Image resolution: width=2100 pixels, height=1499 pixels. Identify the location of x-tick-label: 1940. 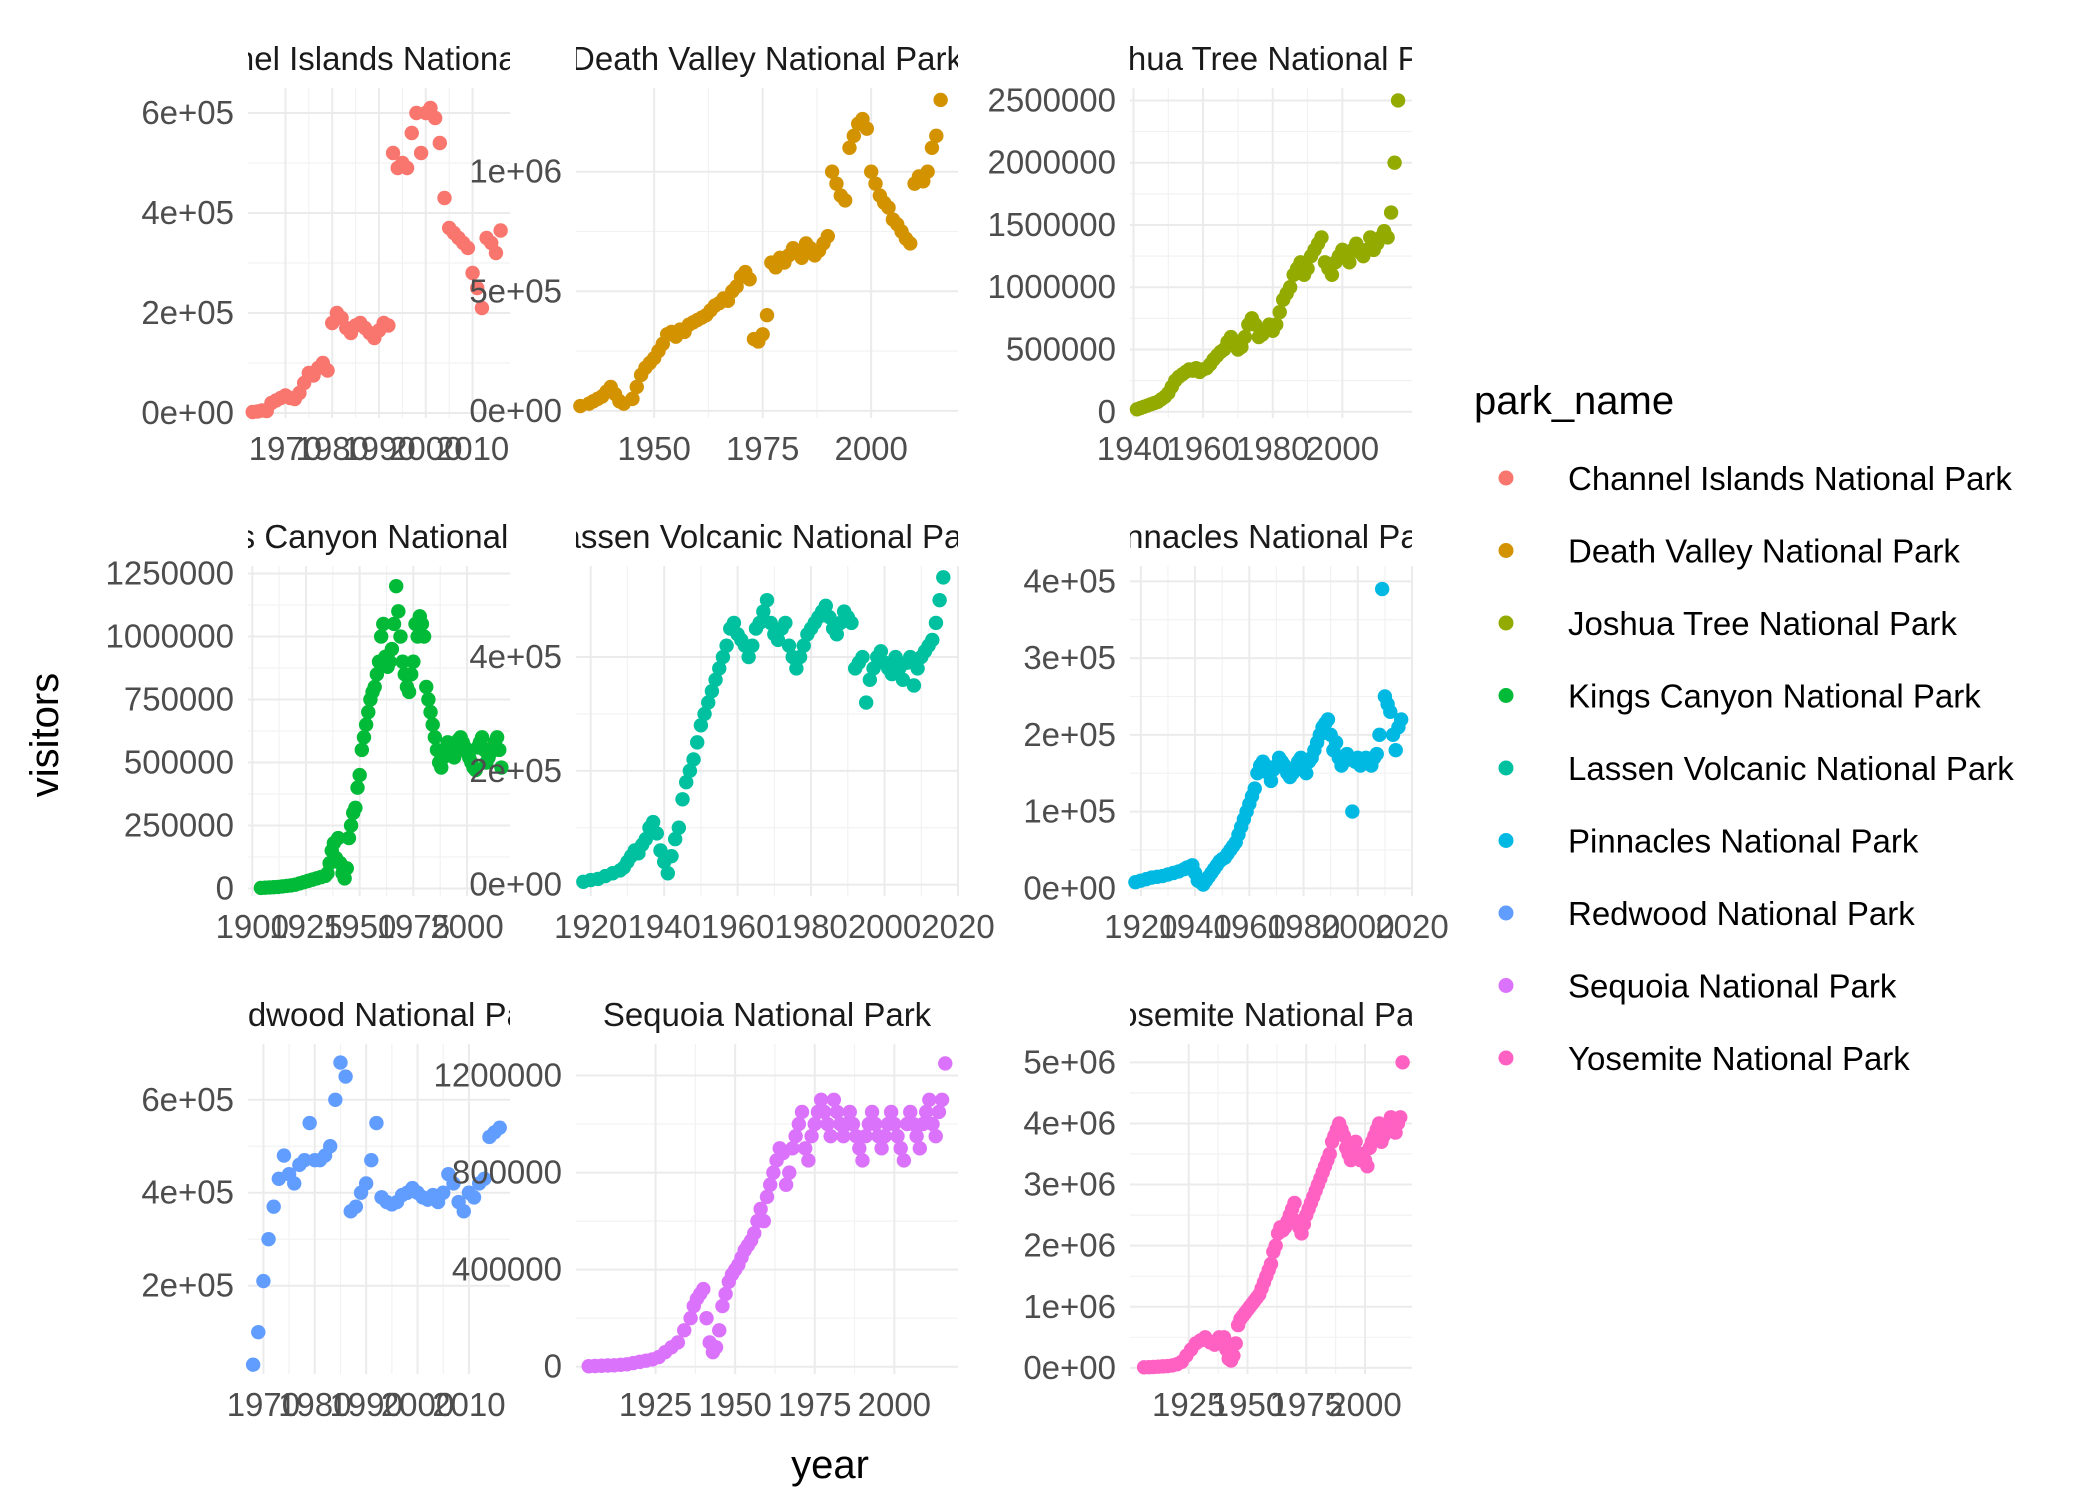
(663, 926).